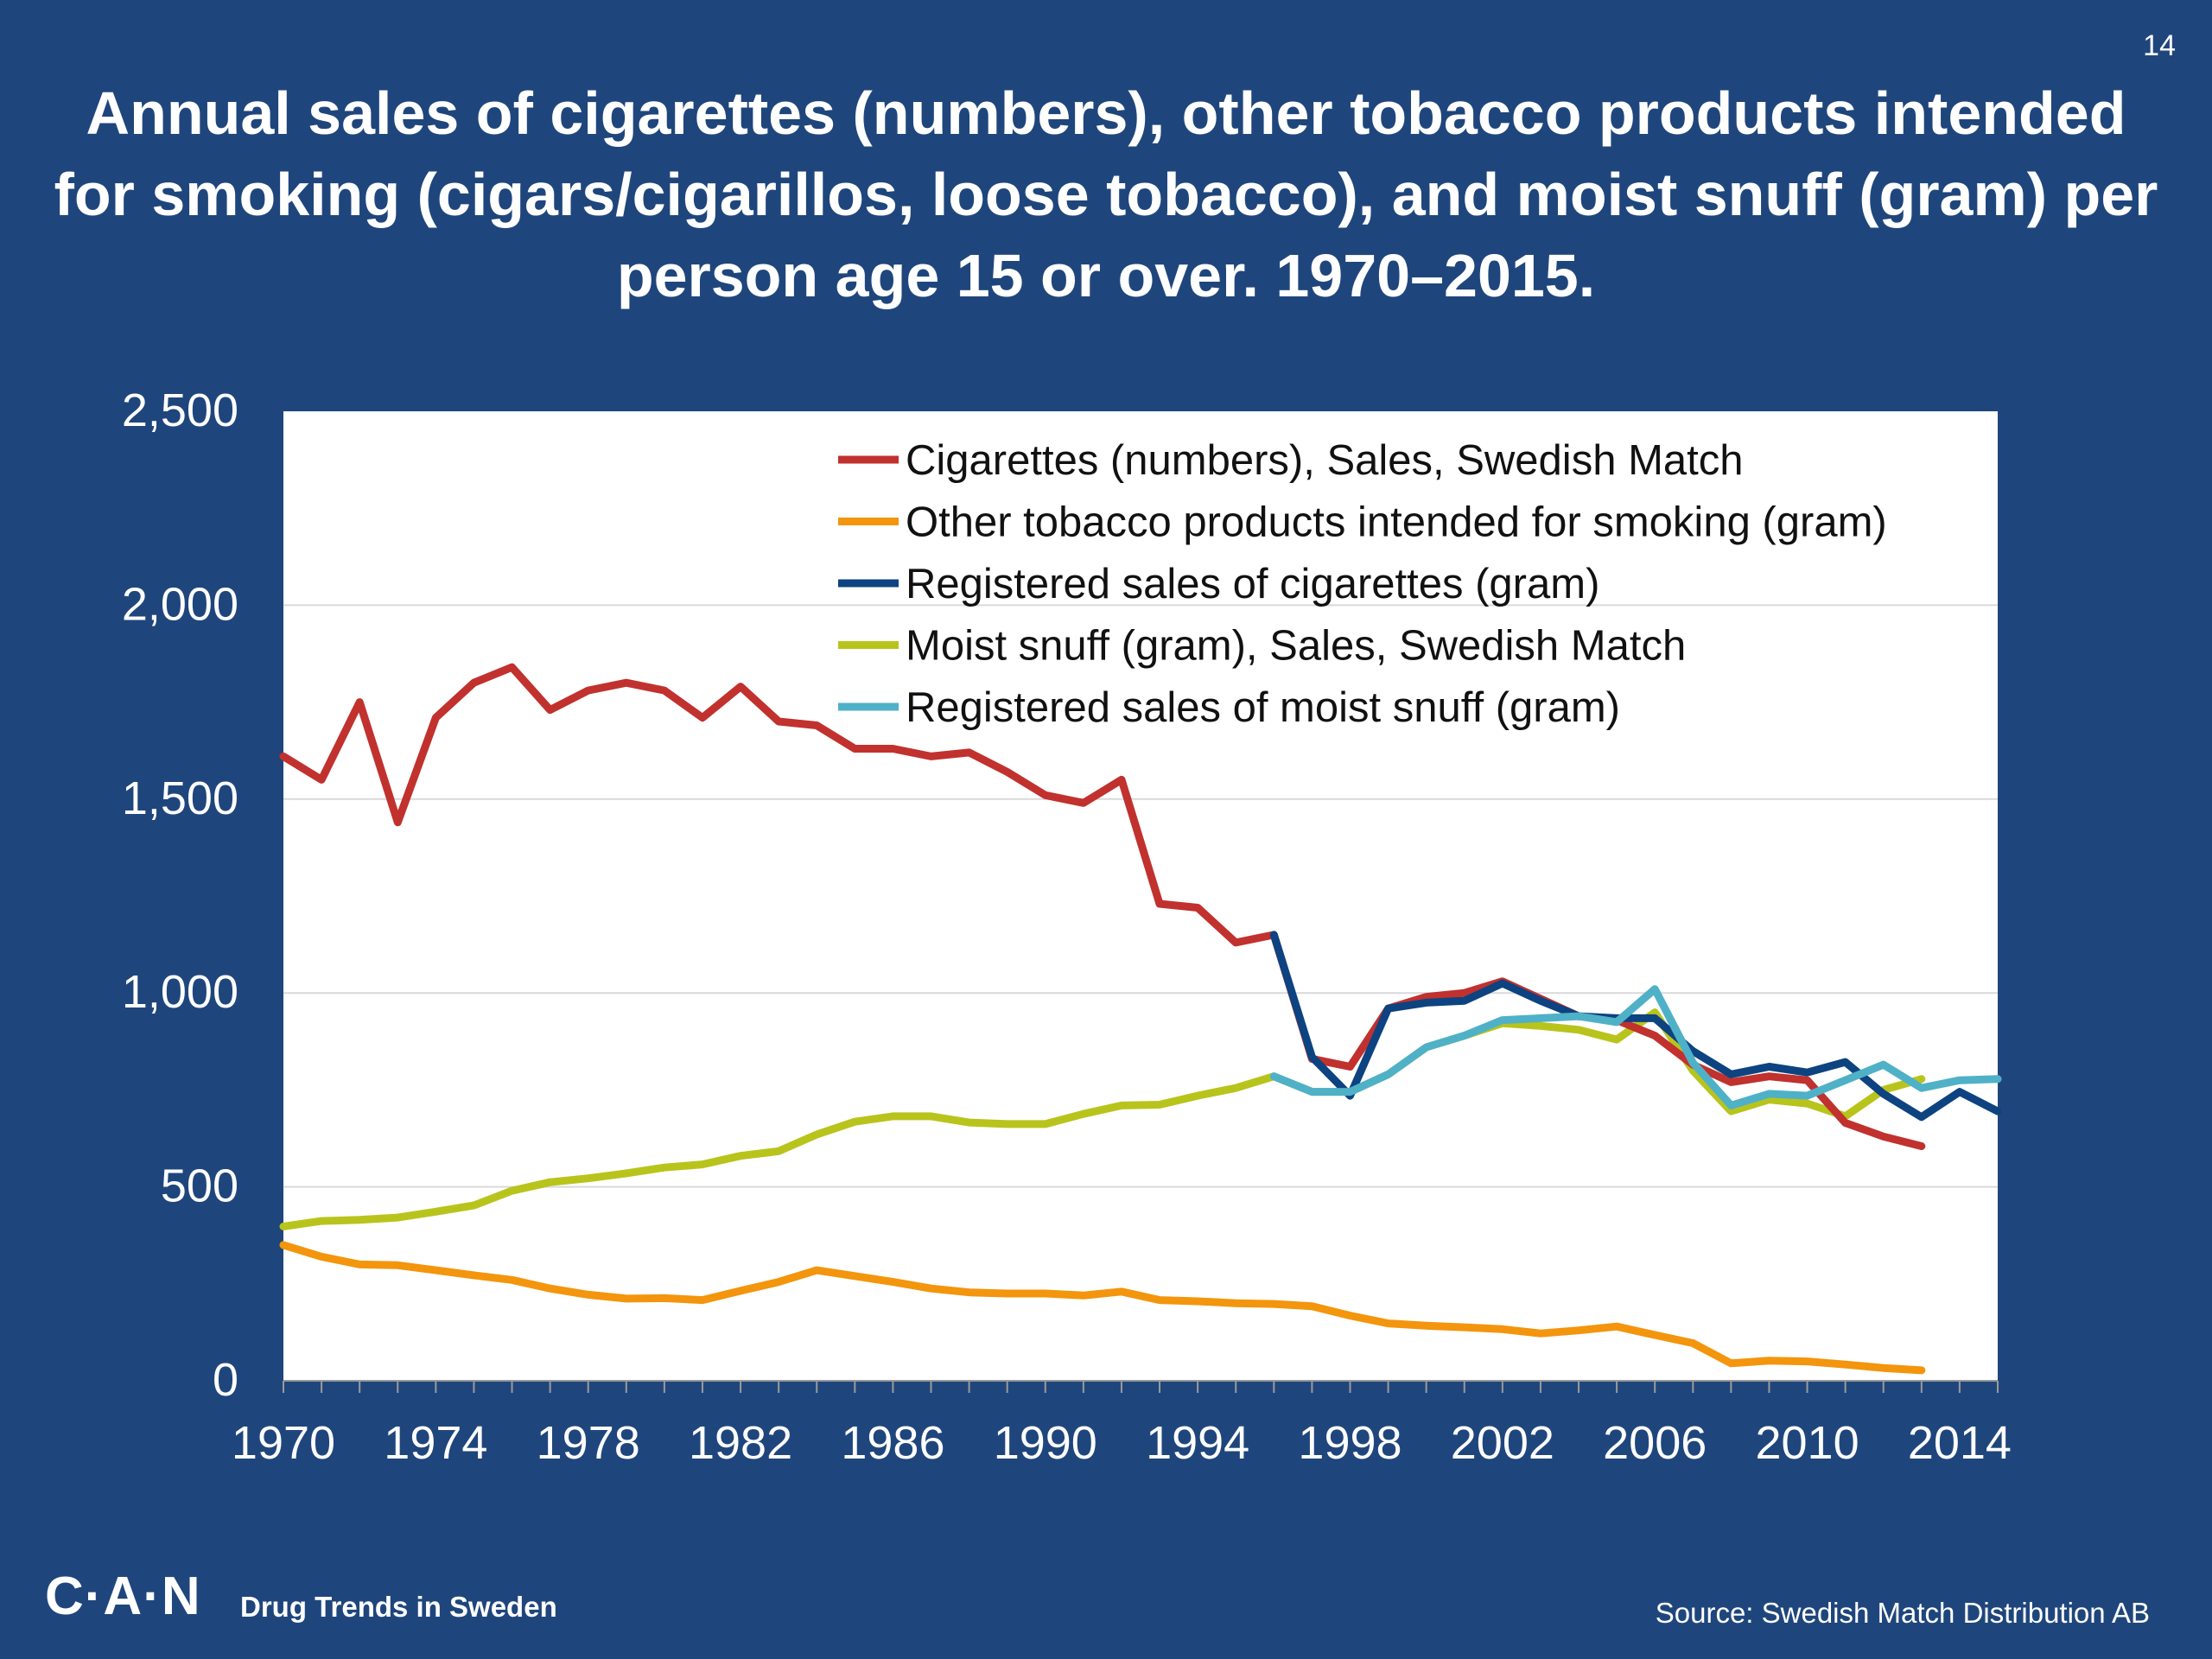  What do you see at coordinates (435, 1443) in the screenshot?
I see `x-tick-label: 1974` at bounding box center [435, 1443].